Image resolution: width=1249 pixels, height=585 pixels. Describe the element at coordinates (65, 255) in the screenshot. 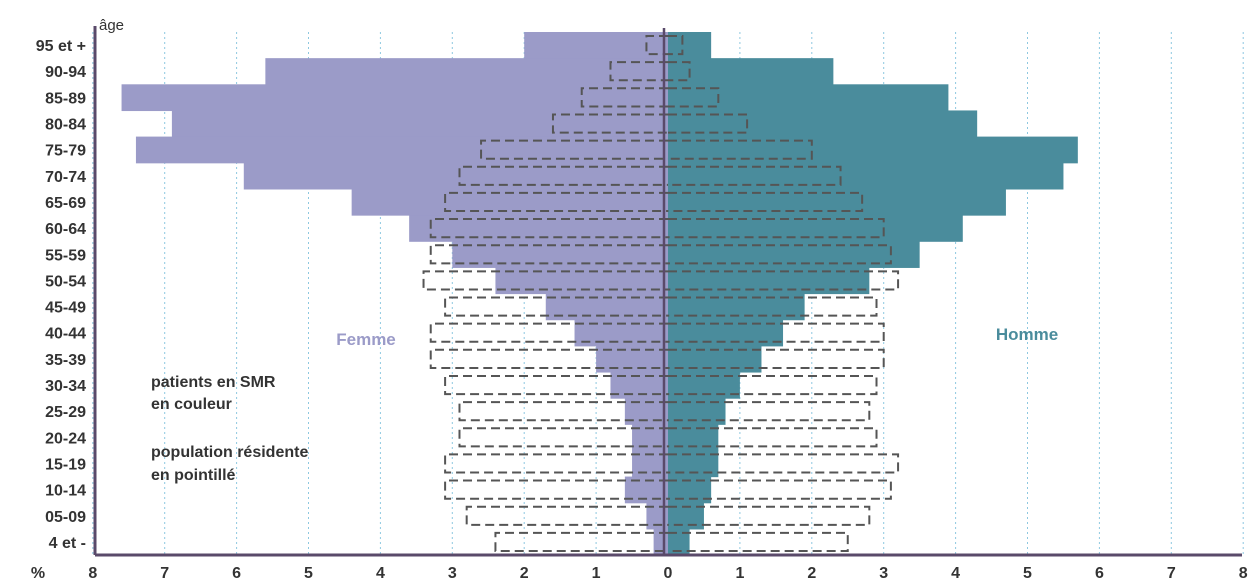

I see `age-label: 55-59` at that location.